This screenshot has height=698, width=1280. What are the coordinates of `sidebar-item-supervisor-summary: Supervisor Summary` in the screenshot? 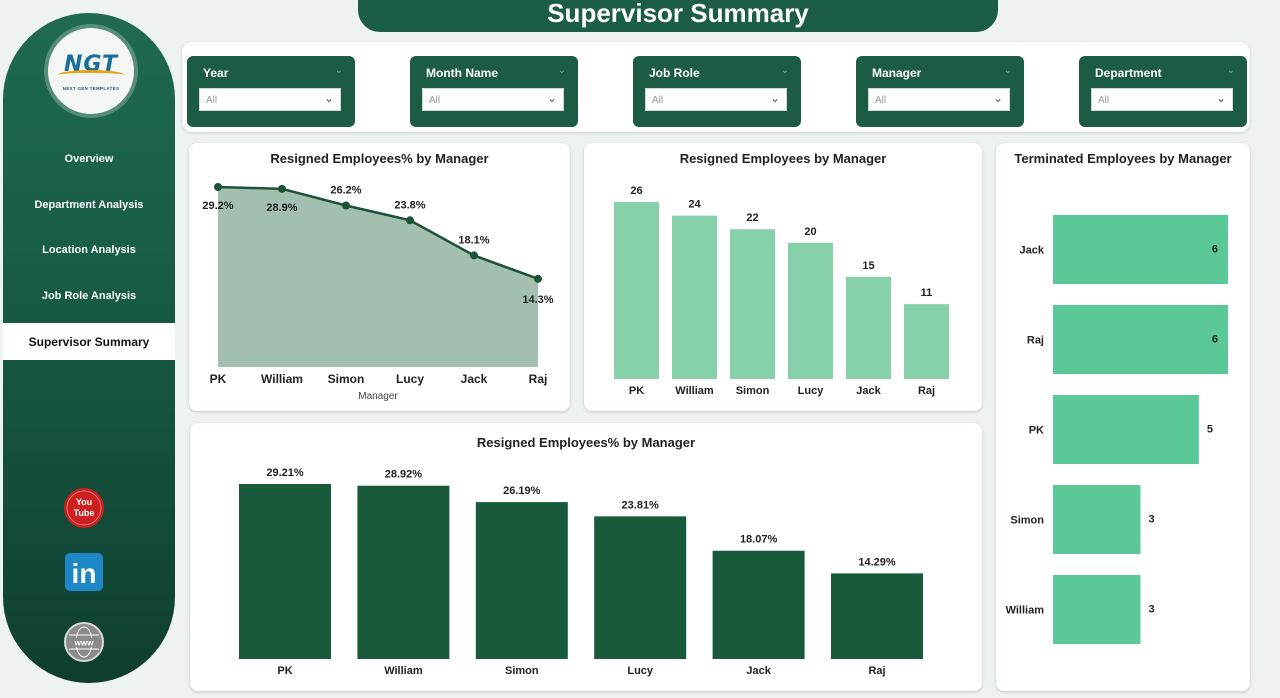 It's located at (89, 341).